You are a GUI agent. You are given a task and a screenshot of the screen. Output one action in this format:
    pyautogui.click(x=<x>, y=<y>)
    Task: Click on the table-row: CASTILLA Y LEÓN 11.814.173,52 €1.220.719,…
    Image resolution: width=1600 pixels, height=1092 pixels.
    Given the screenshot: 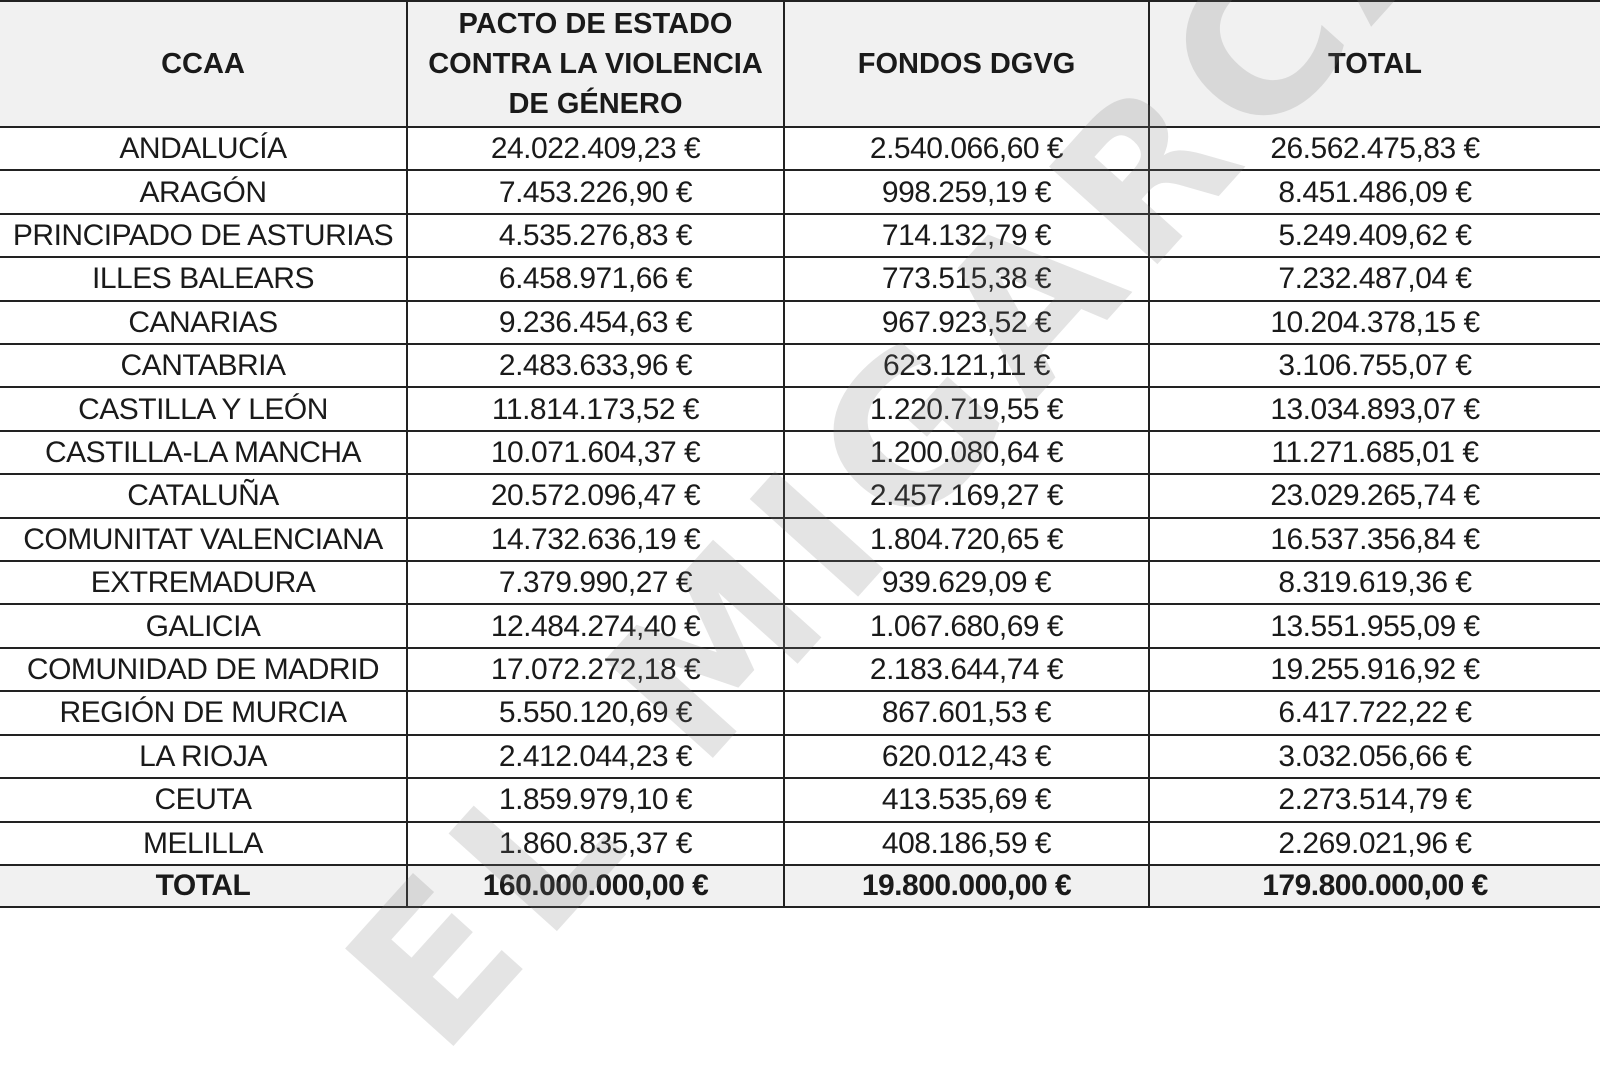 What is the action you would take?
    pyautogui.click(x=800, y=409)
    